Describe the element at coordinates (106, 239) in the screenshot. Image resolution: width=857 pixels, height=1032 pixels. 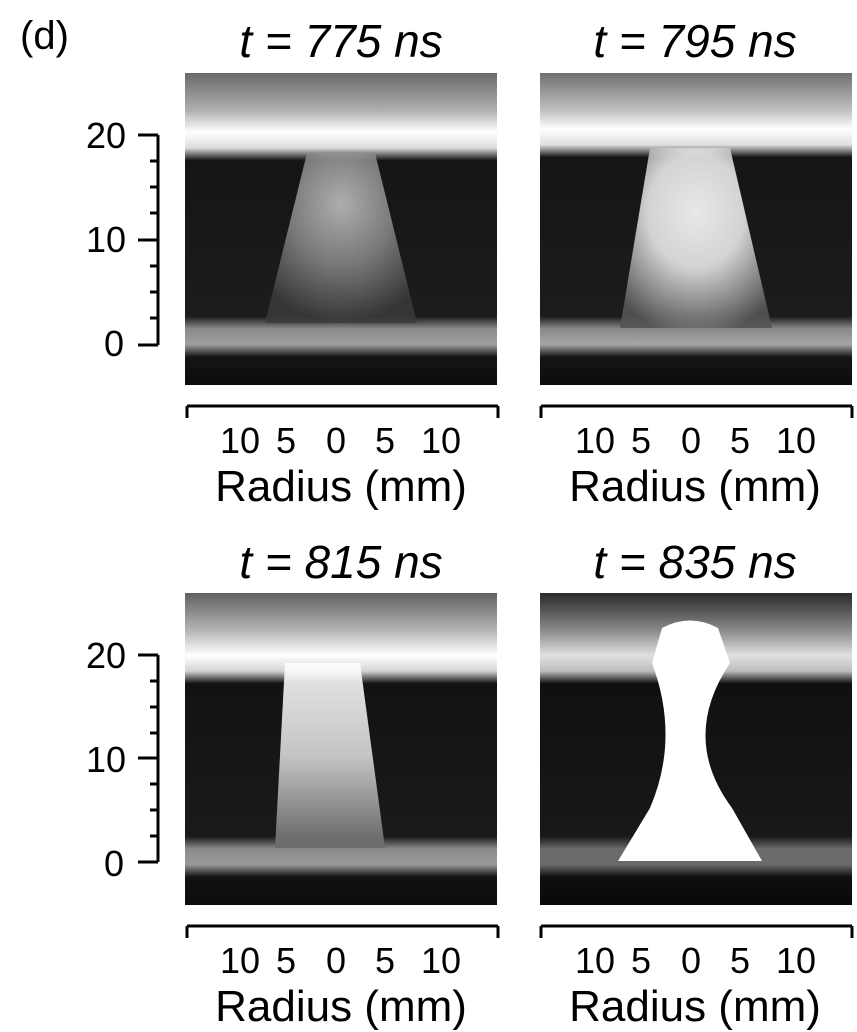
I see `y-tick-10-top: 10` at that location.